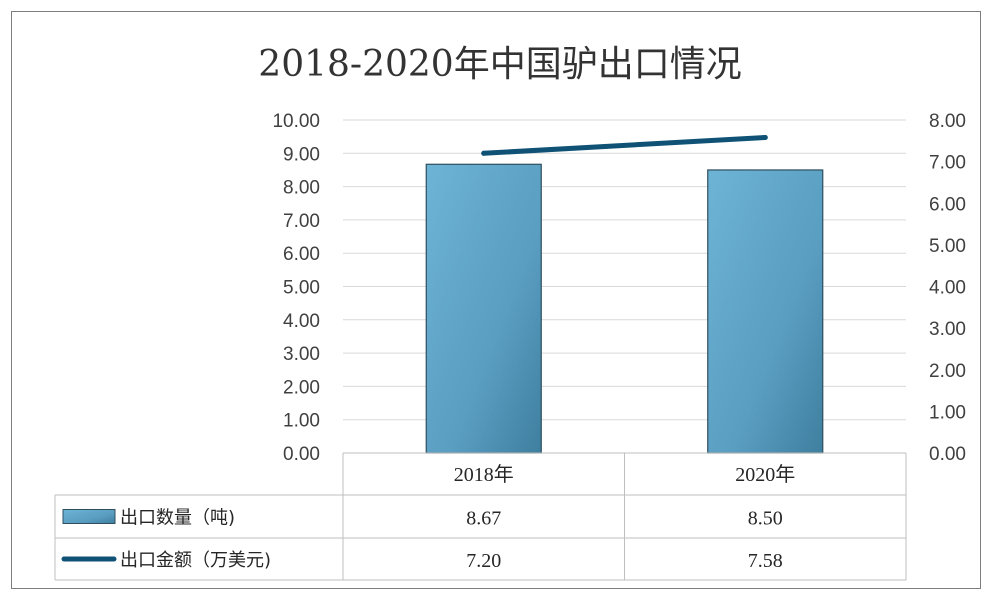  I want to click on right-tick-label: 6.00, so click(947, 204).